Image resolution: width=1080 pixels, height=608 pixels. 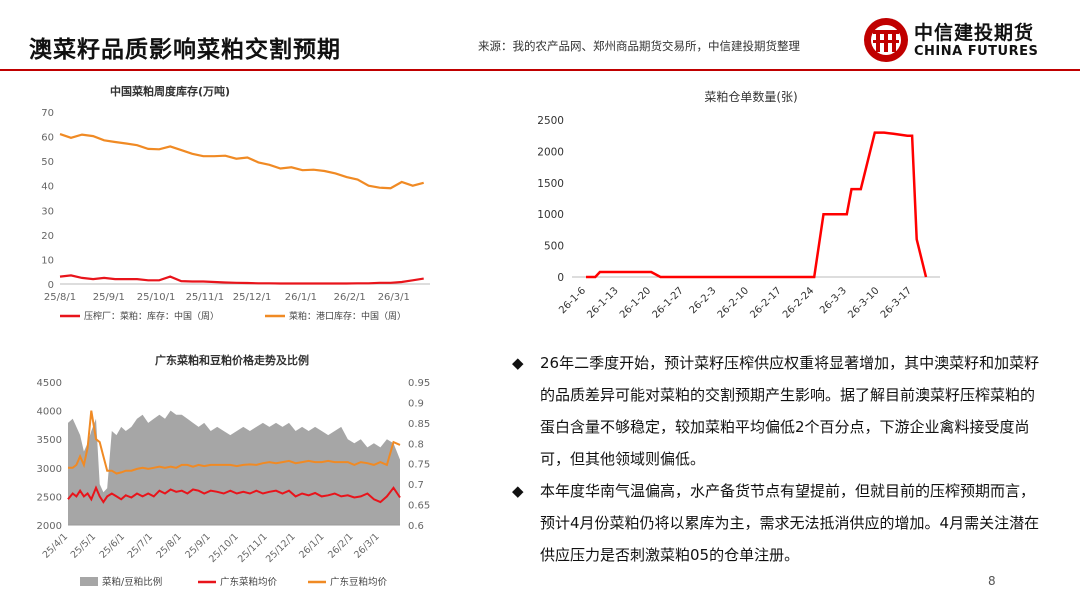 What do you see at coordinates (109, 297) in the screenshot?
I see `x-tick-label: 25/9/1` at bounding box center [109, 297].